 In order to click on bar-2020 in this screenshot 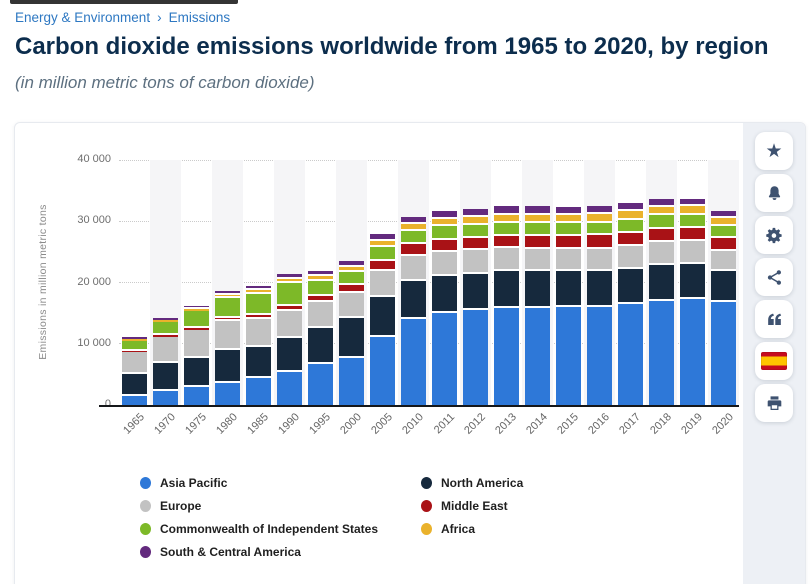, I will do `click(723, 307)`.